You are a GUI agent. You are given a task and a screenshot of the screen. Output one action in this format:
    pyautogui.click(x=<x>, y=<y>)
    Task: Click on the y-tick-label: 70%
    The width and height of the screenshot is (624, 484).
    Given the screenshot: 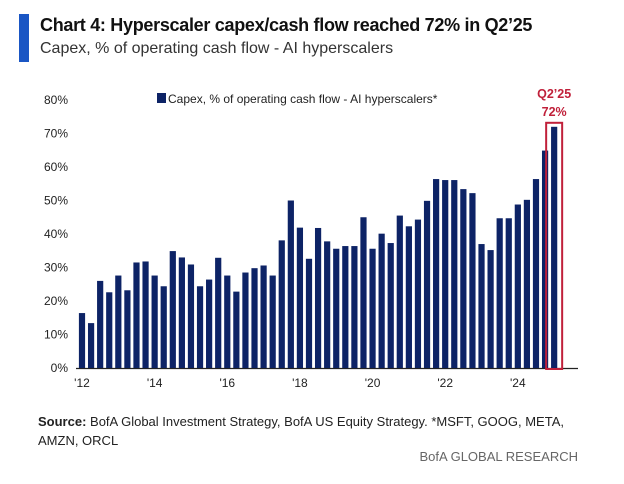 What is the action you would take?
    pyautogui.click(x=56, y=134)
    